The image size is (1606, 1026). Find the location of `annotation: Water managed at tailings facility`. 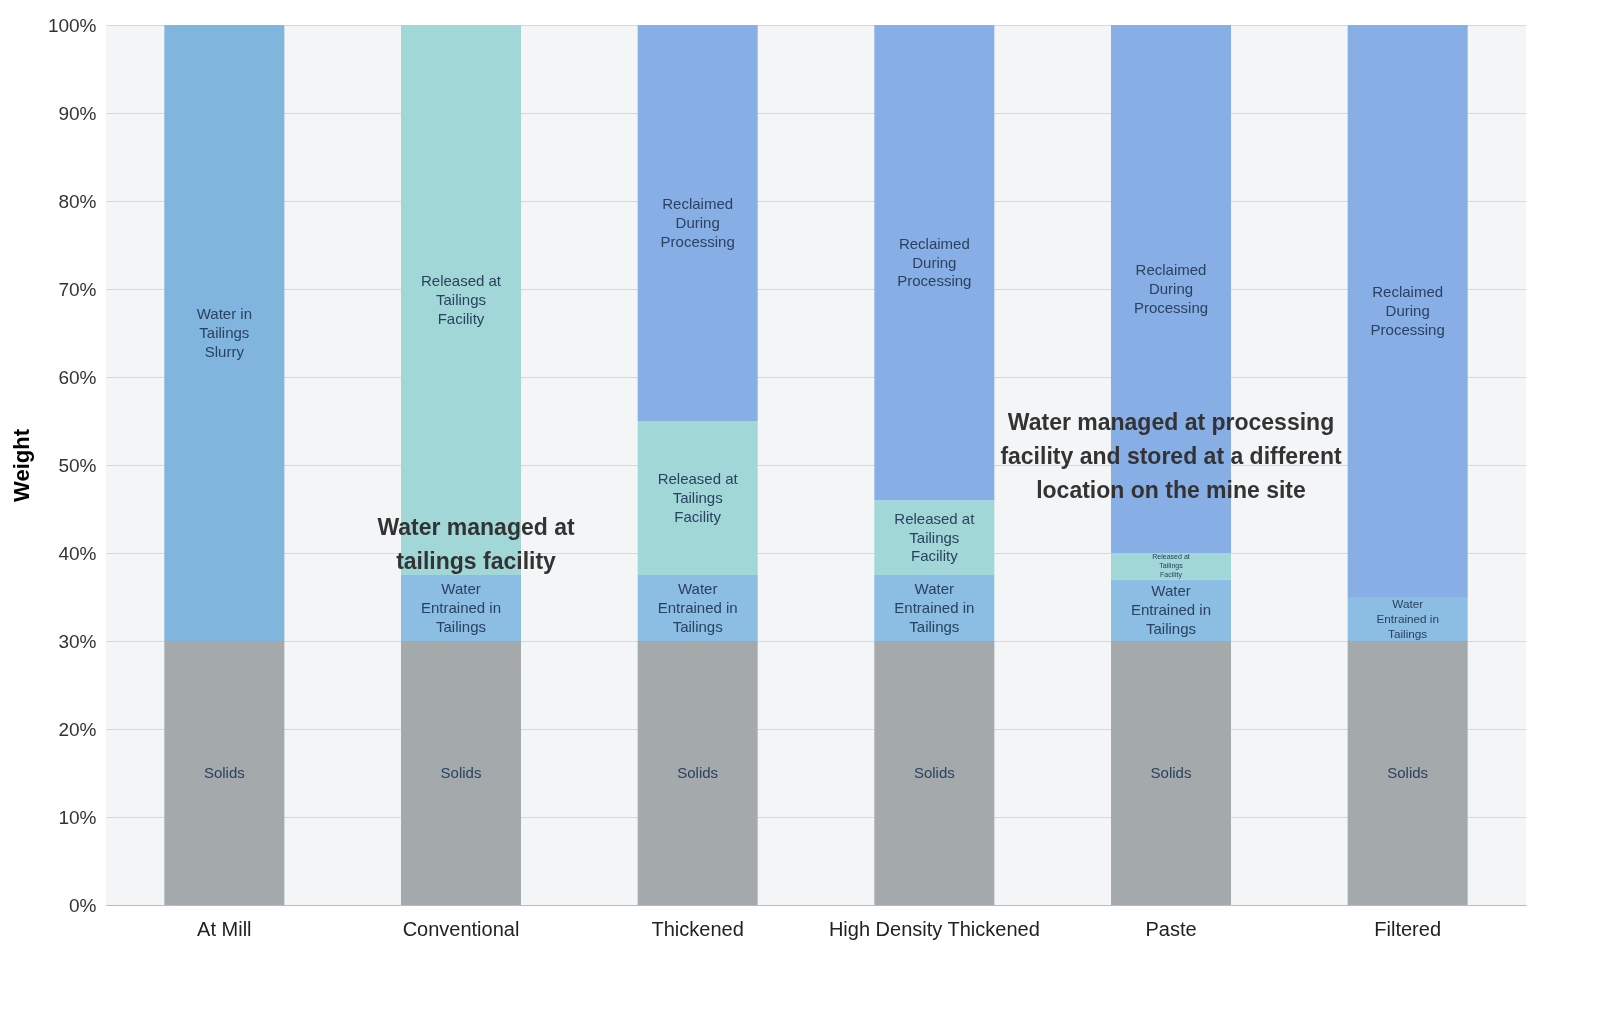

annotation: Water managed at tailings facility is located at coordinates (476, 544).